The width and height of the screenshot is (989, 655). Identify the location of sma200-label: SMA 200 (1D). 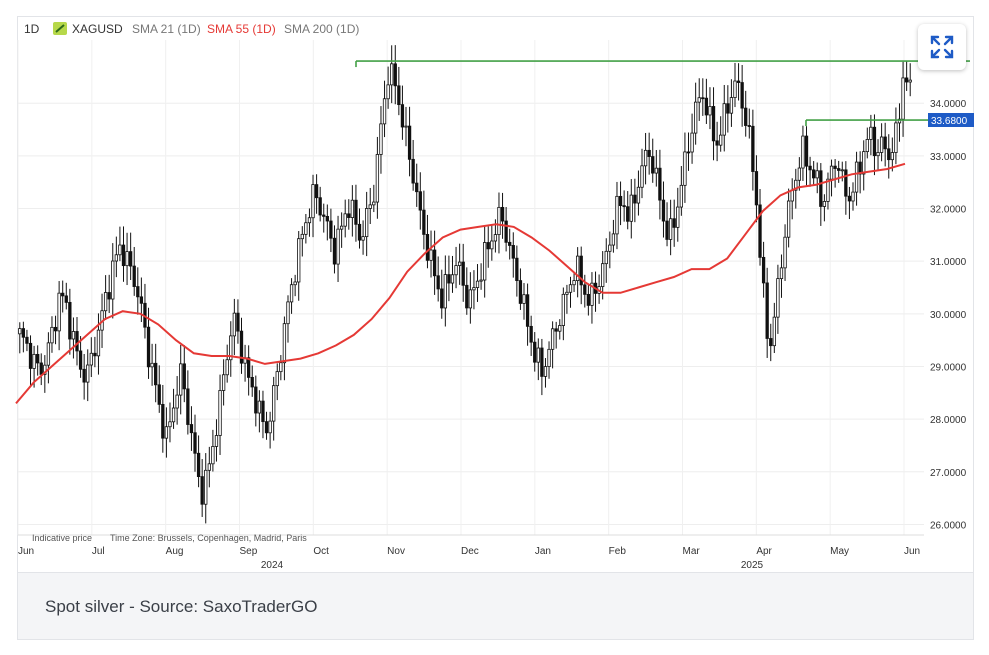
(321, 29).